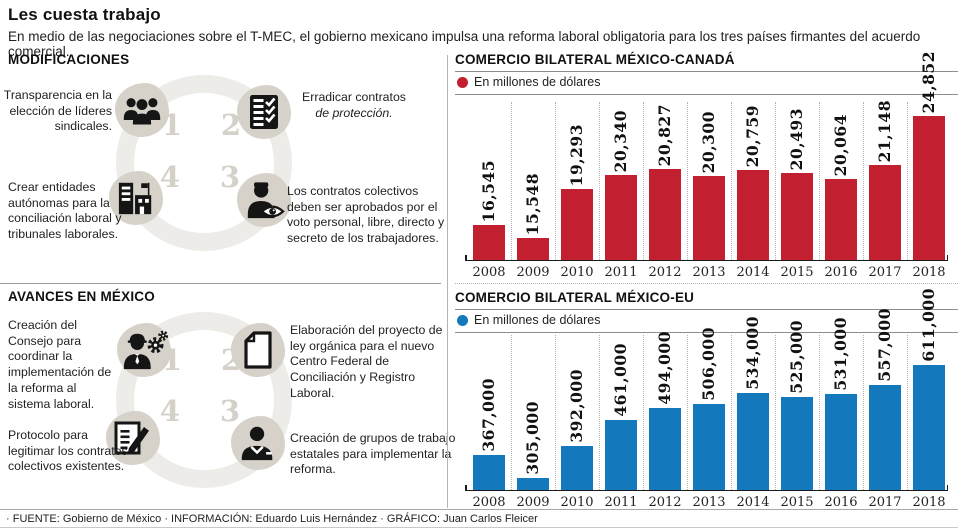 This screenshot has width=958, height=528. I want to click on column-divider, so click(447, 281).